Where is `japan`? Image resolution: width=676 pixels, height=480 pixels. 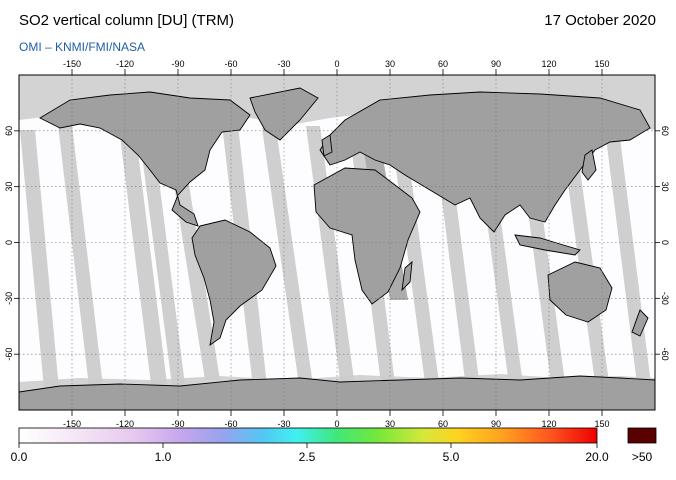 japan is located at coordinates (589, 165).